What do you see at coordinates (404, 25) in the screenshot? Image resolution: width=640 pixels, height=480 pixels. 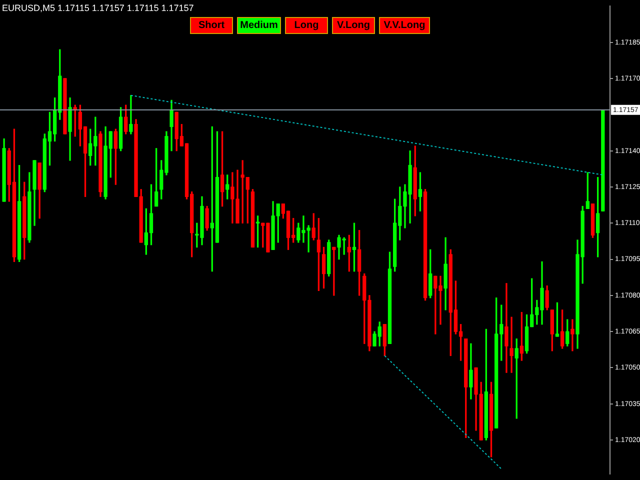 I see `annotation: V.V.Long` at bounding box center [404, 25].